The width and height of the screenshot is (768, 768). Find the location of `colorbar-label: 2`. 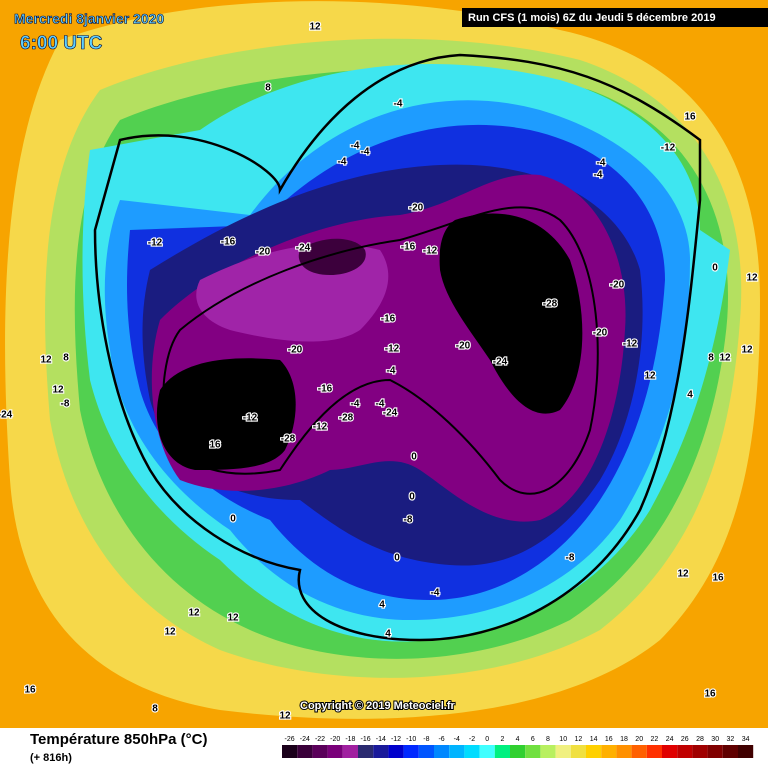

colorbar-label: 2 is located at coordinates (502, 739).